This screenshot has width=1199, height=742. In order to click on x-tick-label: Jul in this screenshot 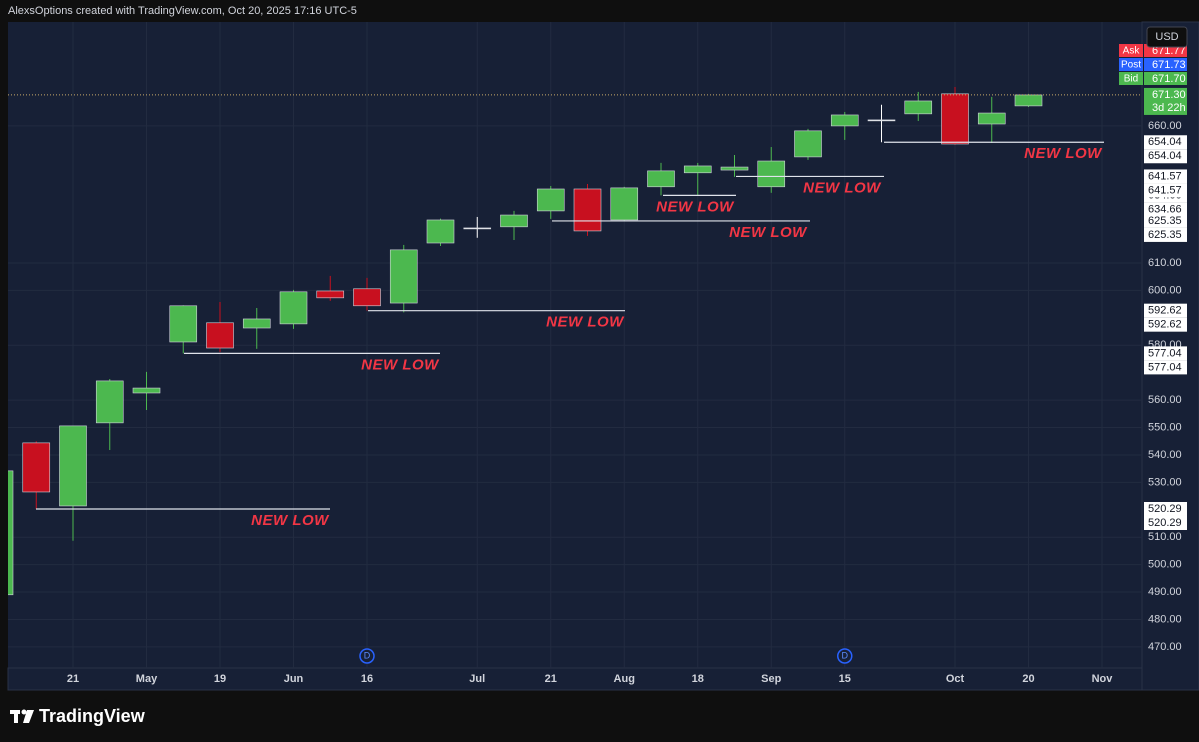, I will do `click(477, 679)`.